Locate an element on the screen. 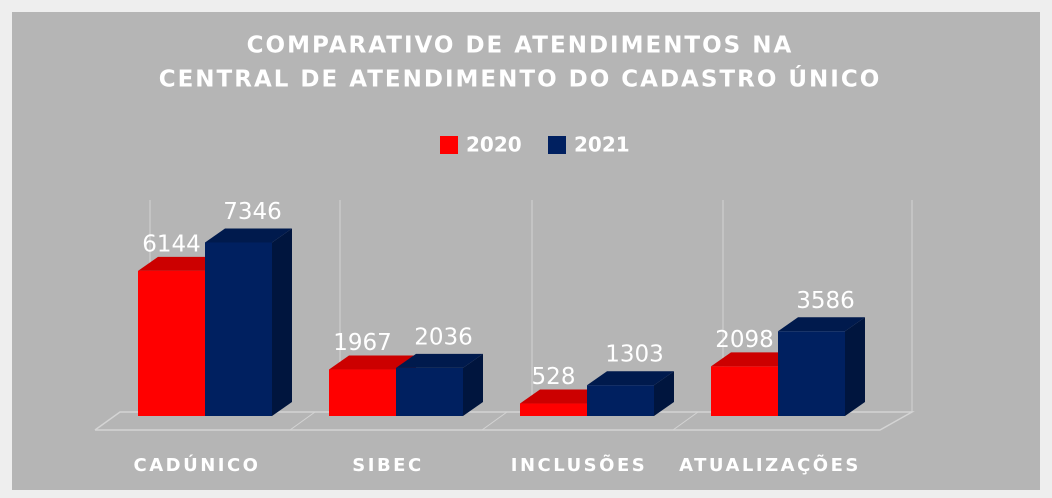  value-label: 1303 is located at coordinates (634, 355).